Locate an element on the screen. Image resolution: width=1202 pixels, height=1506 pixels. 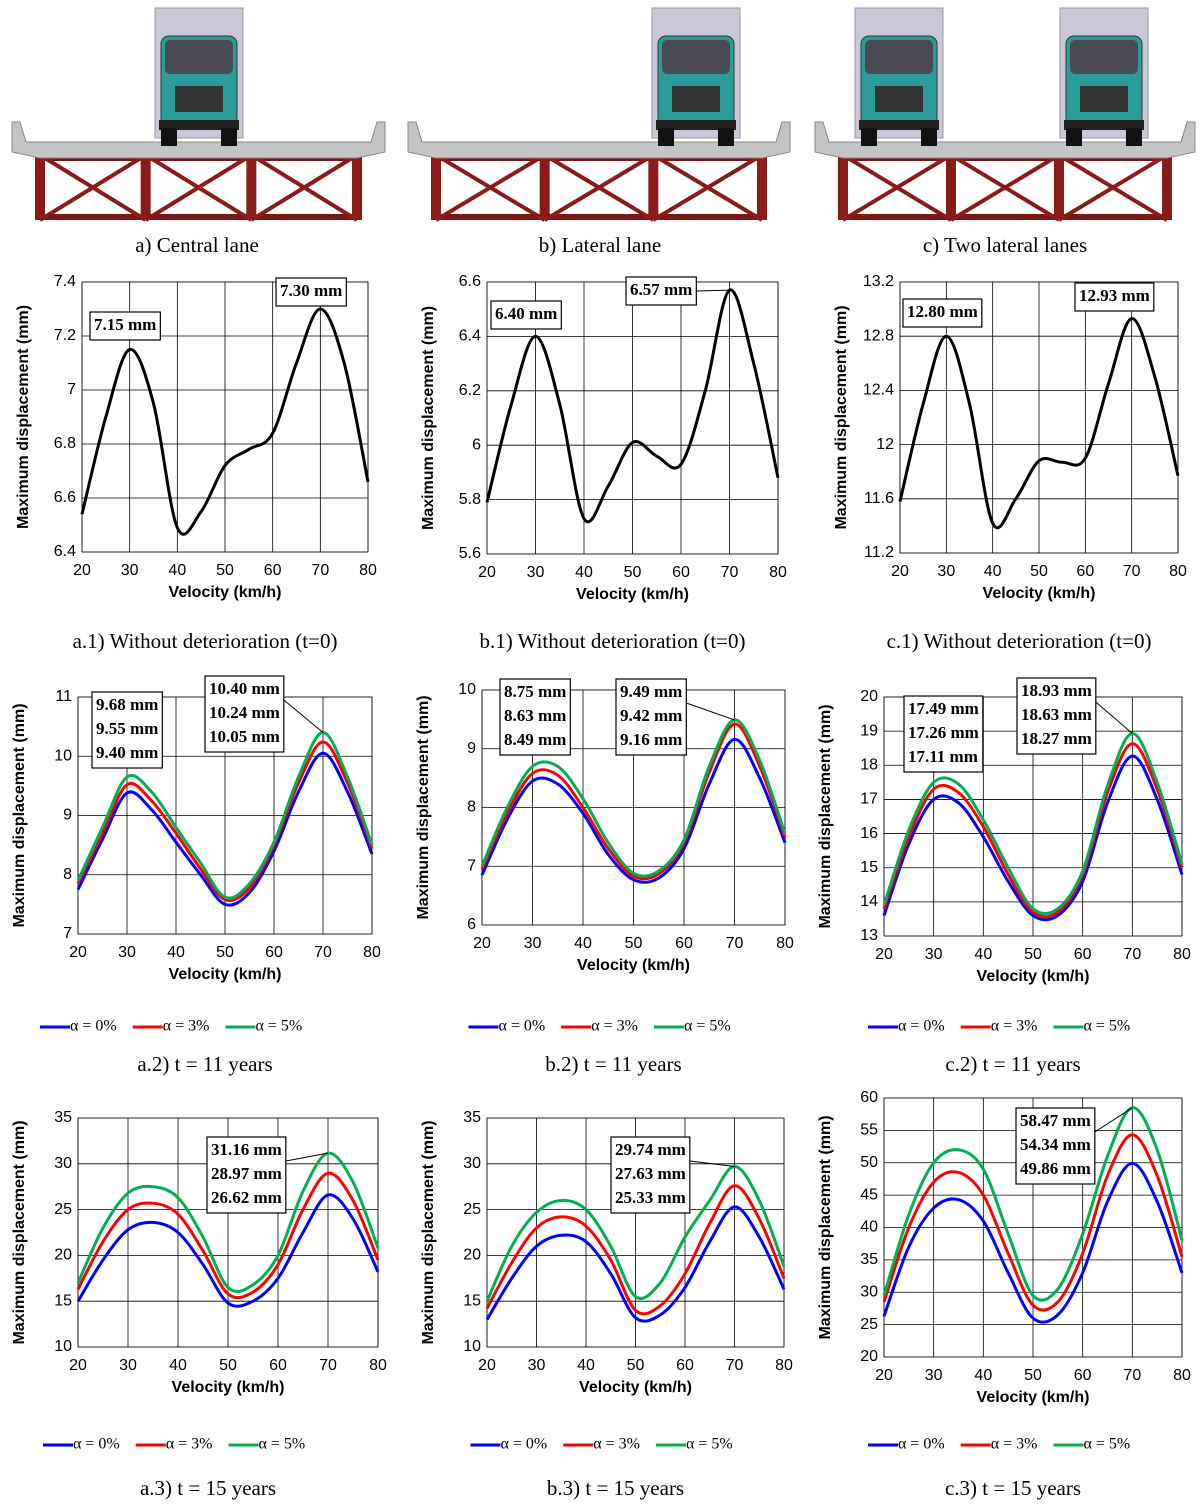
chart-caption: c.3) t = 15 years is located at coordinates (1013, 1488).